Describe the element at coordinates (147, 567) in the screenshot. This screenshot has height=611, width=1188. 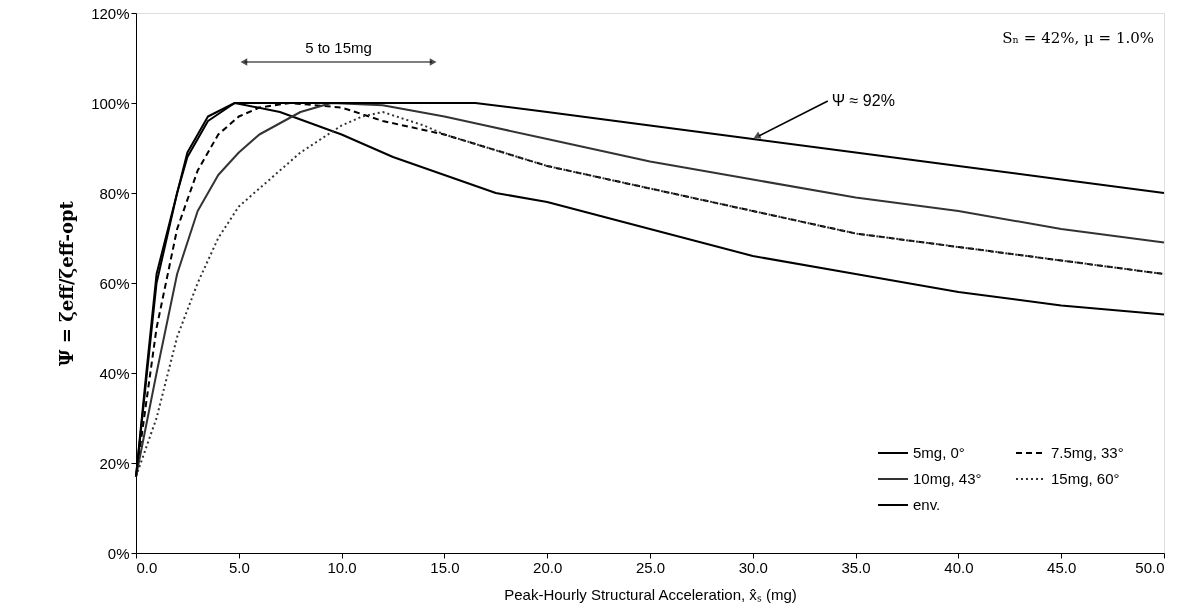
I see `x-tick-label: 0.0` at that location.